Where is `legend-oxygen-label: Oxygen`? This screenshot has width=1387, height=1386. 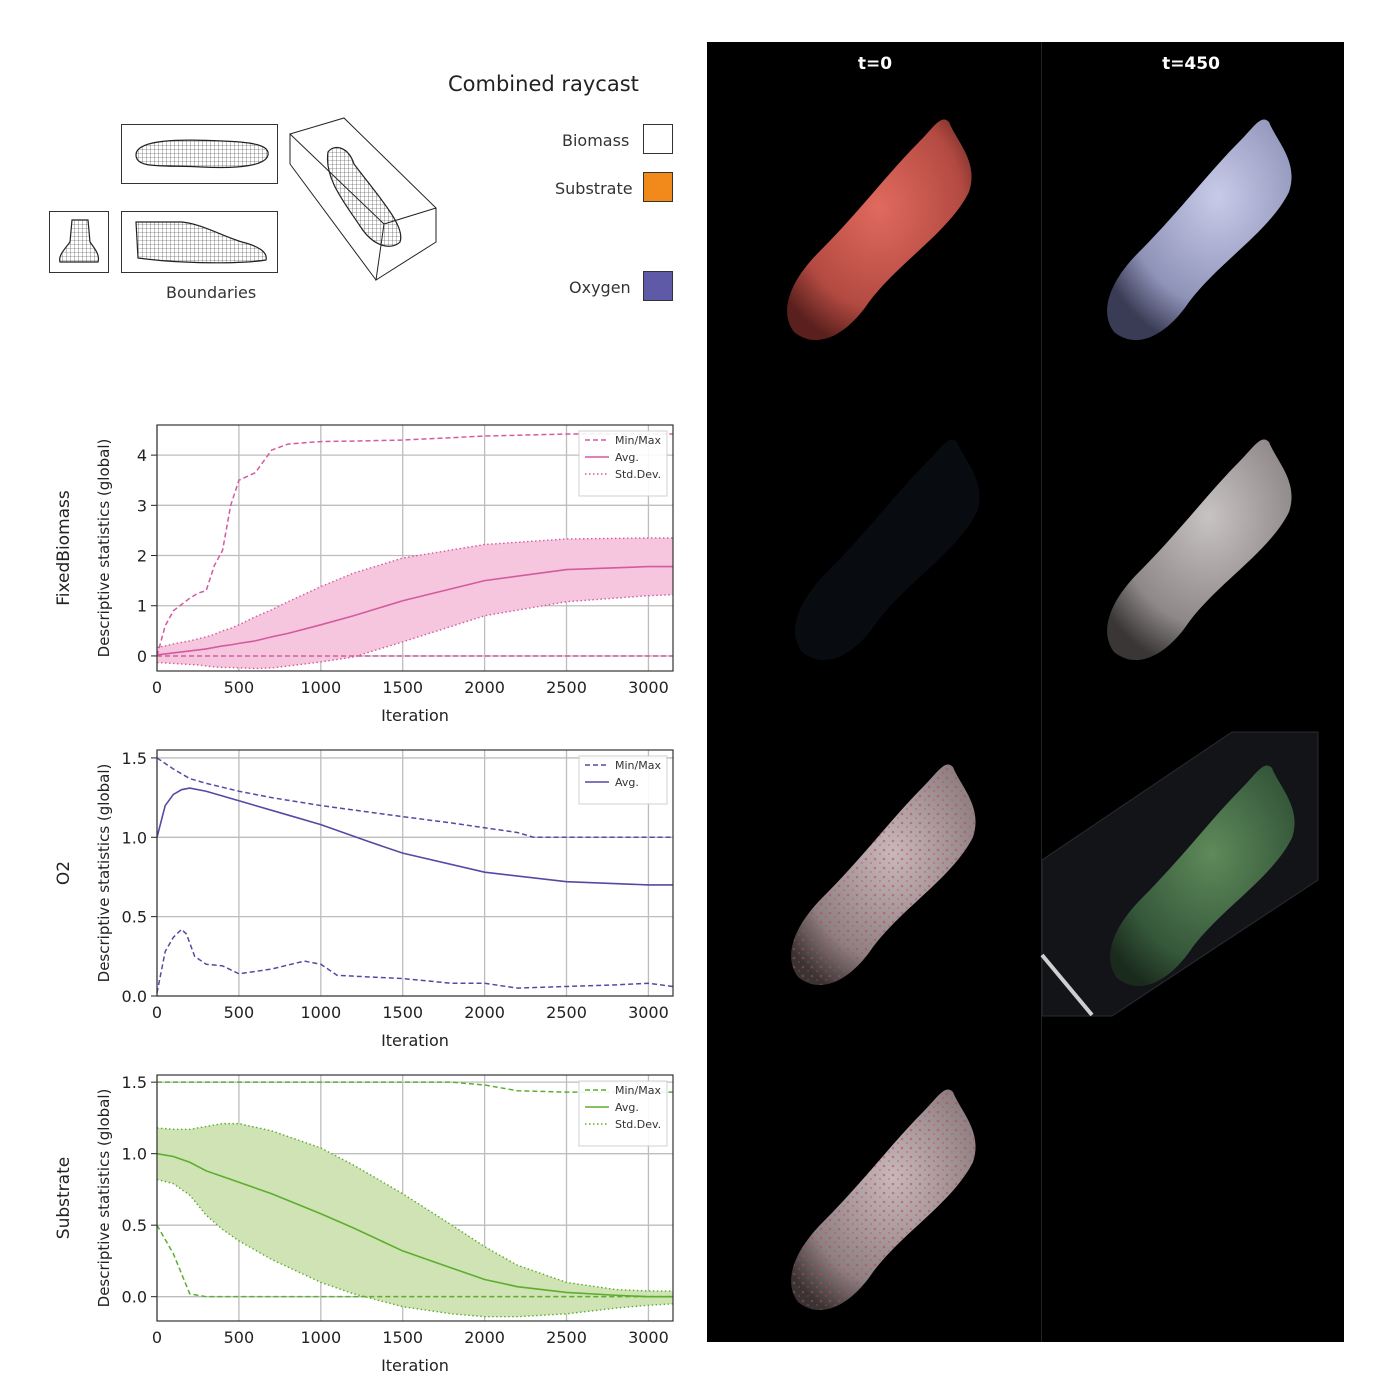
legend-oxygen-label: Oxygen is located at coordinates (600, 287).